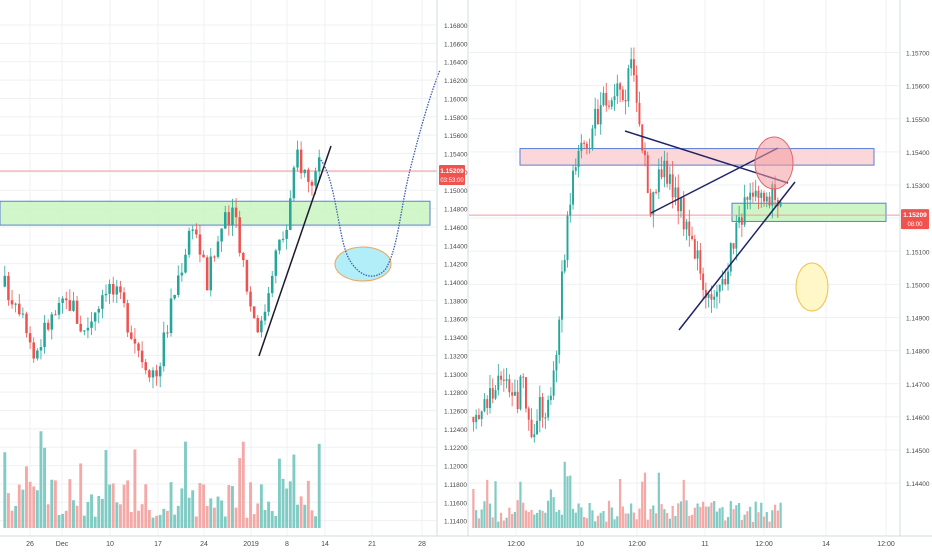 This screenshot has height=555, width=932. What do you see at coordinates (226, 544) in the screenshot?
I see `left-time-axis: 26 Dec 10 17 24 2019 8 14 21 28` at bounding box center [226, 544].